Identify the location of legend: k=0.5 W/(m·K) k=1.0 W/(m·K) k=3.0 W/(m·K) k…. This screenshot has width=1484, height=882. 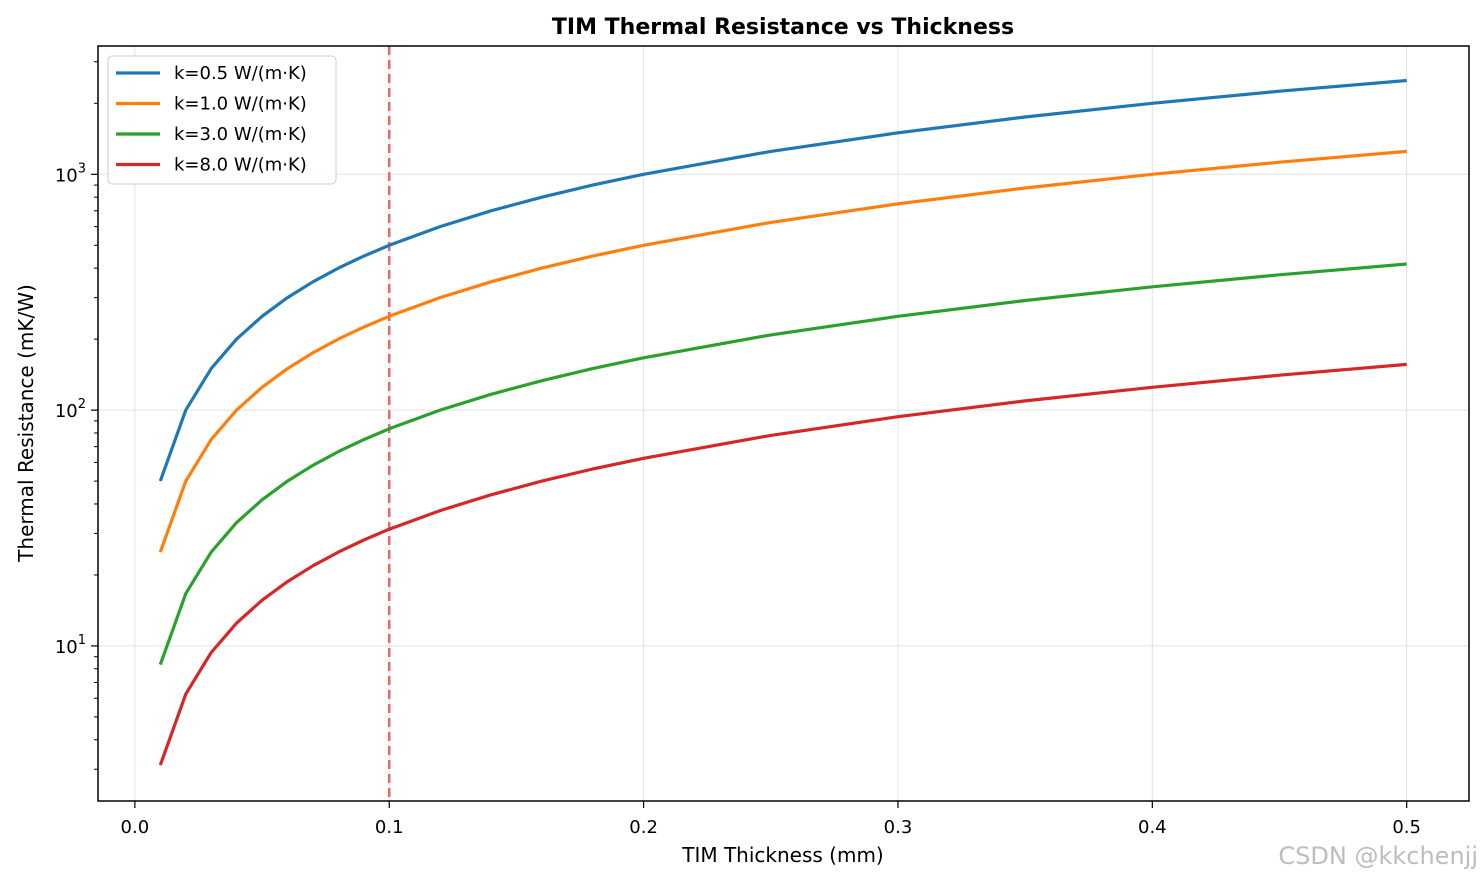
(222, 120).